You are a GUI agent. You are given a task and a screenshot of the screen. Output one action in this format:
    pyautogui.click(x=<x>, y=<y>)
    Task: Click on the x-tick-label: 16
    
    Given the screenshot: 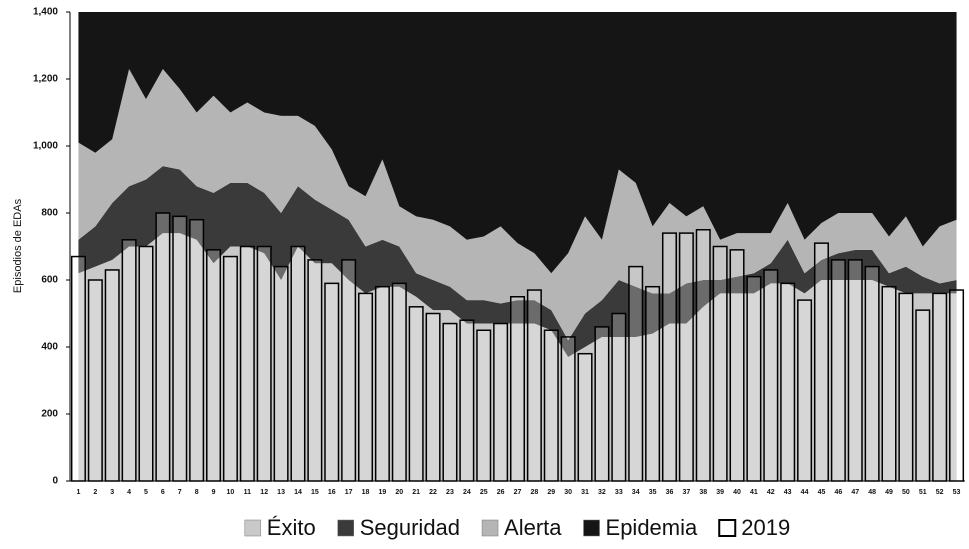 What is the action you would take?
    pyautogui.click(x=332, y=492)
    